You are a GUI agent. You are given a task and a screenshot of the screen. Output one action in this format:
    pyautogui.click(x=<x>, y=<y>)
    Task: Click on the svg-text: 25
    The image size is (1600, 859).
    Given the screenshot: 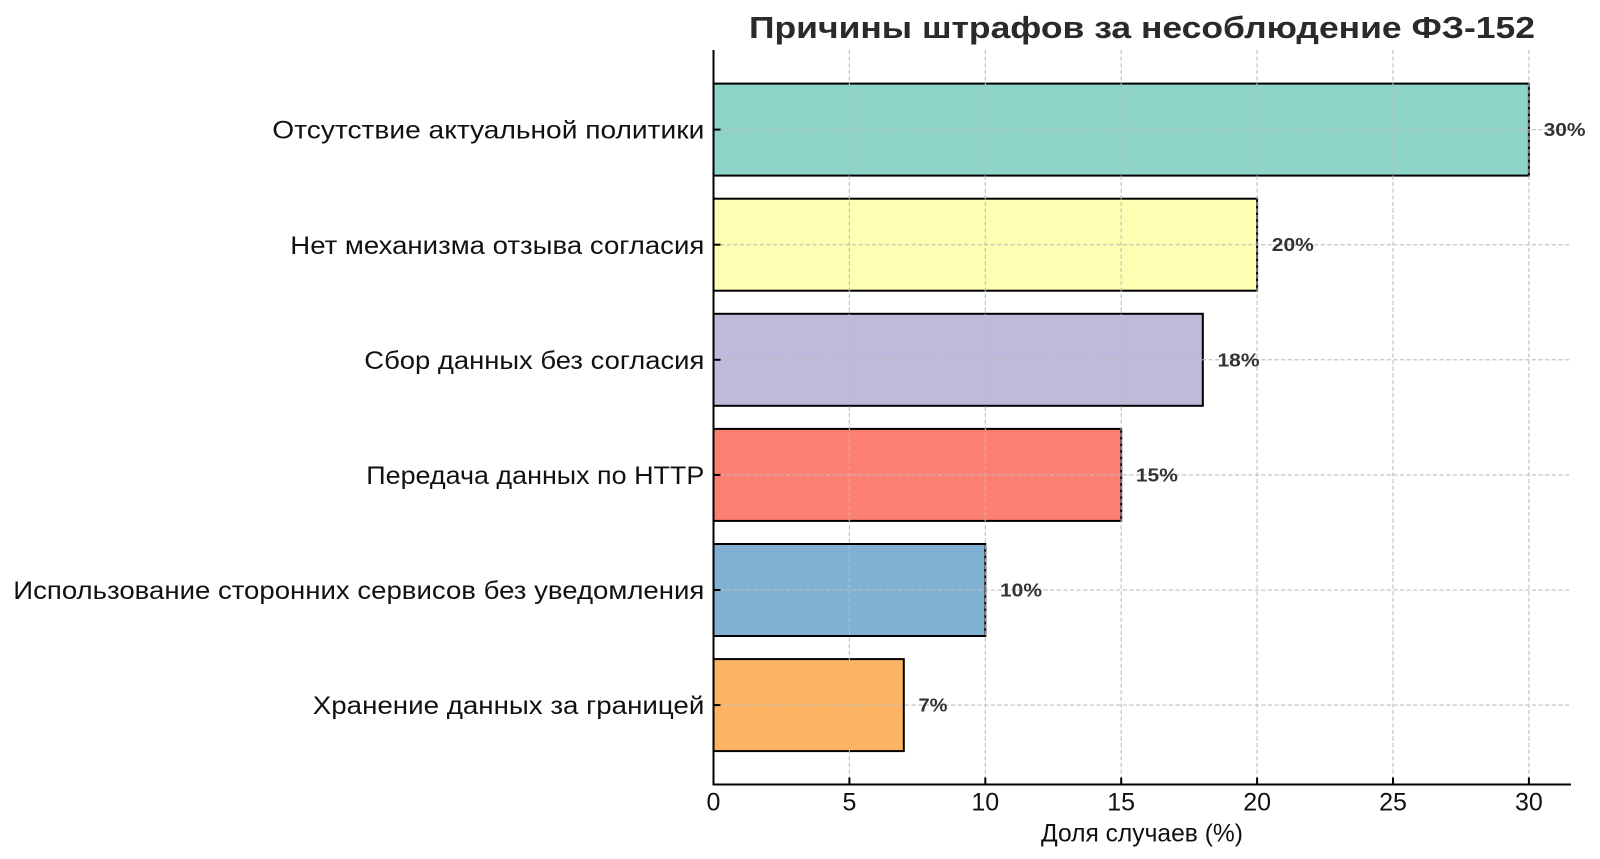 What is the action you would take?
    pyautogui.click(x=1393, y=803)
    